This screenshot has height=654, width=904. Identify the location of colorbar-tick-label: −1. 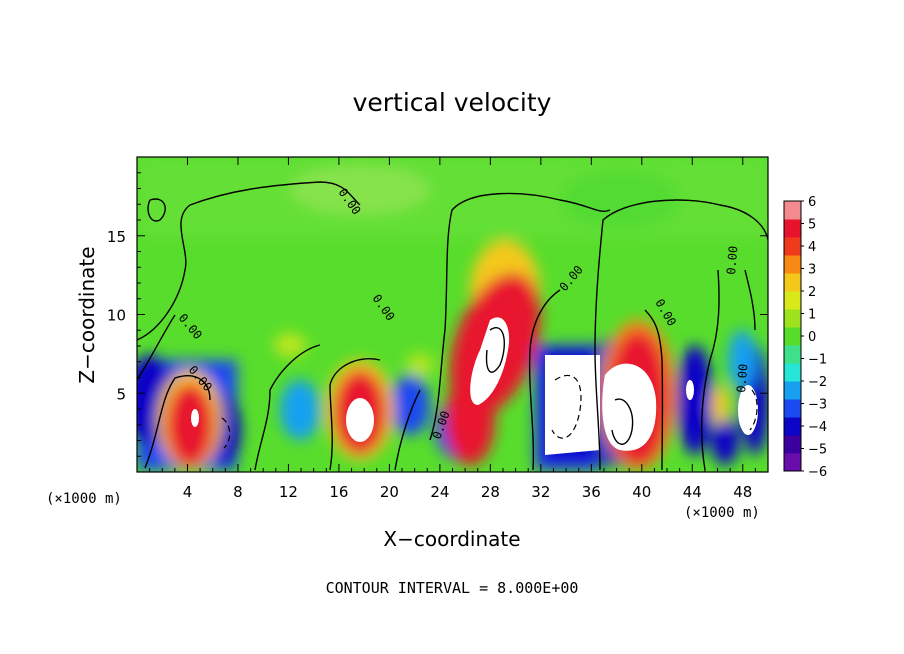
(817, 360).